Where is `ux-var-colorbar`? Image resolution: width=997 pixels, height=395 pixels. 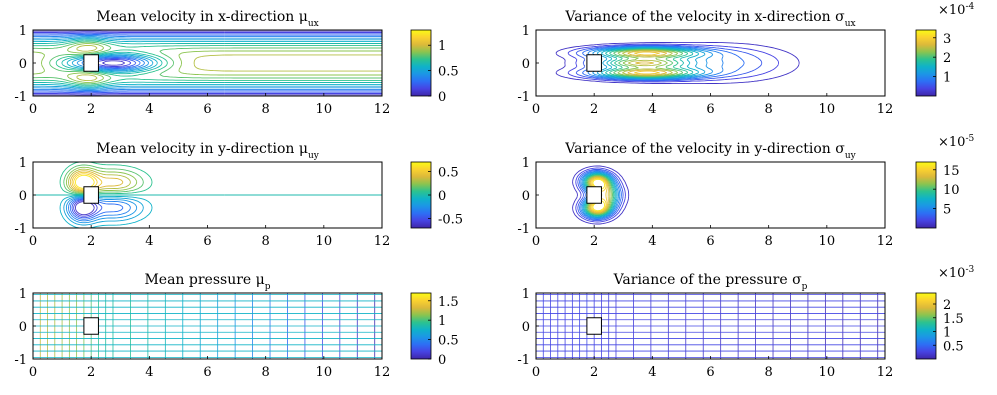
ux-var-colorbar is located at coordinates (926, 63).